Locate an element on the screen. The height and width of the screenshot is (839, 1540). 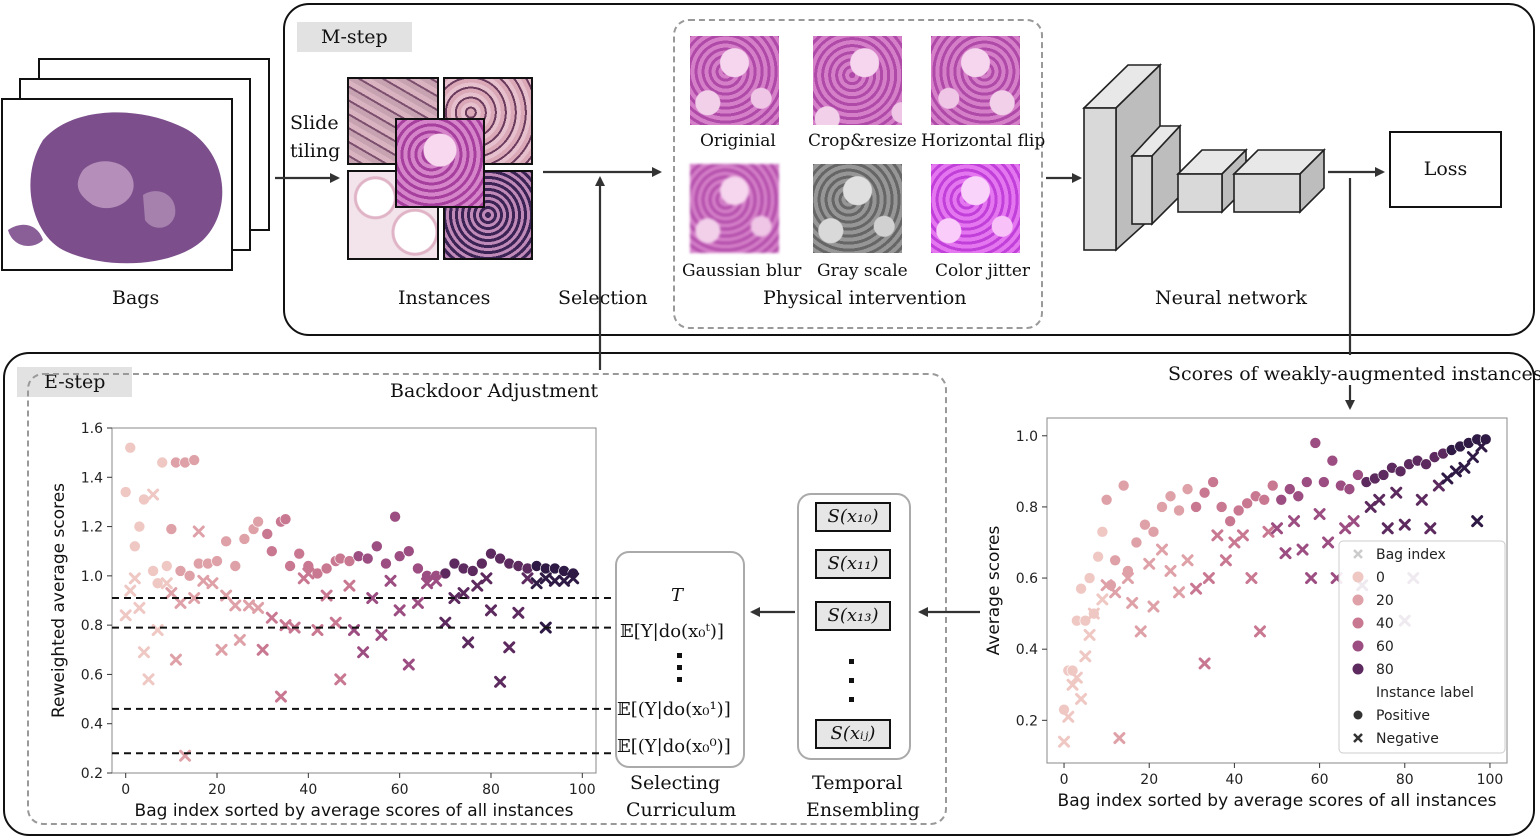
scores-weak-aug-label: Scores of weakly-augmented instances is located at coordinates (1354, 374).